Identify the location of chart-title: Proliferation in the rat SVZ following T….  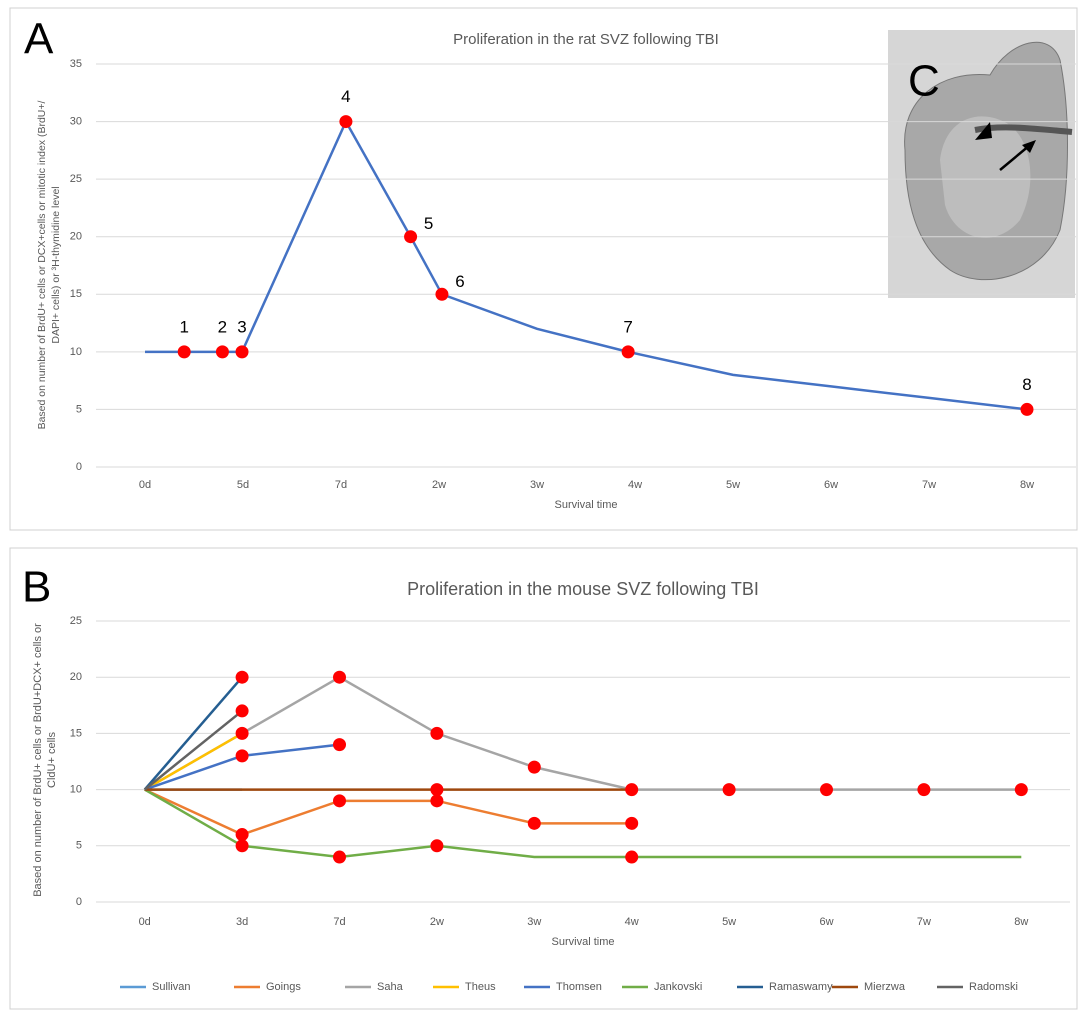
(586, 39).